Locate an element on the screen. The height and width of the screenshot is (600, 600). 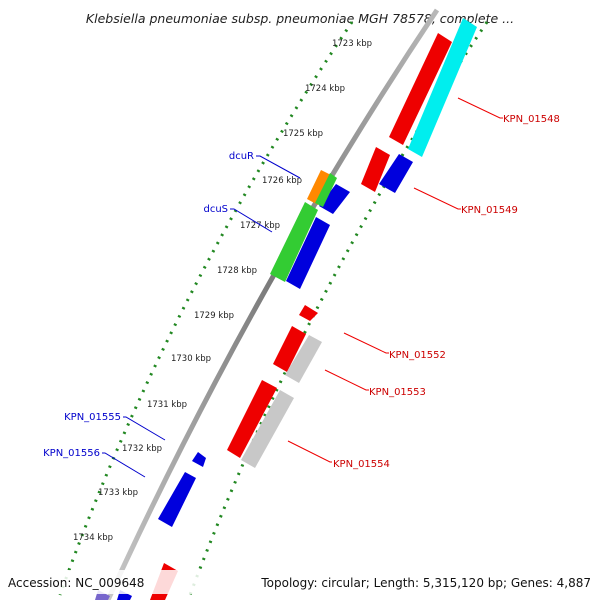
tick-label-1726: 1726 kbp is located at coordinates (282, 181).